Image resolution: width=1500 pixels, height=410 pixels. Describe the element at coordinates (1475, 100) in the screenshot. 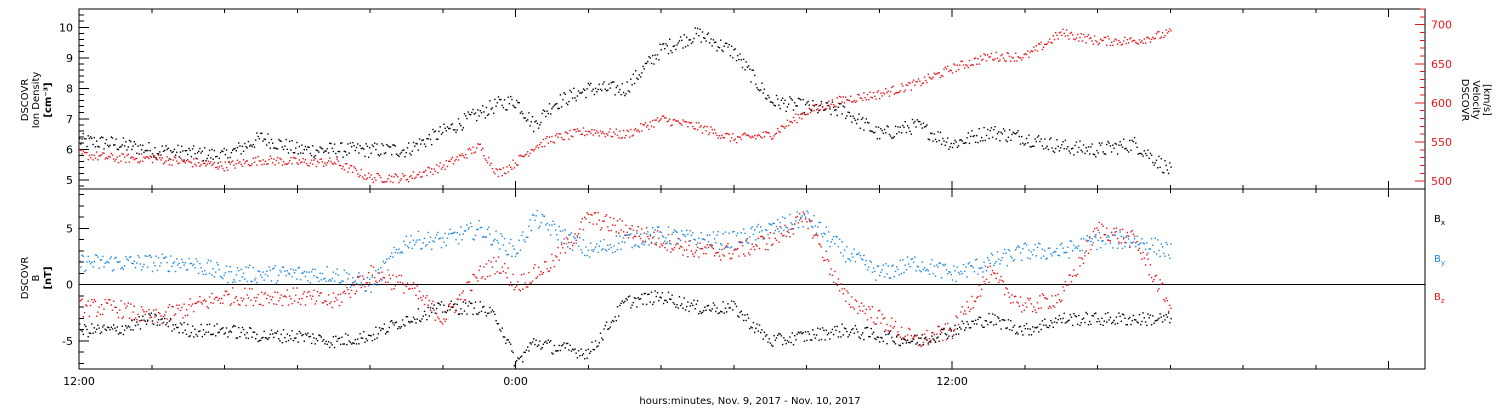

I see `velocity-axis-label: DSCOVR Velocity [km/s]` at that location.